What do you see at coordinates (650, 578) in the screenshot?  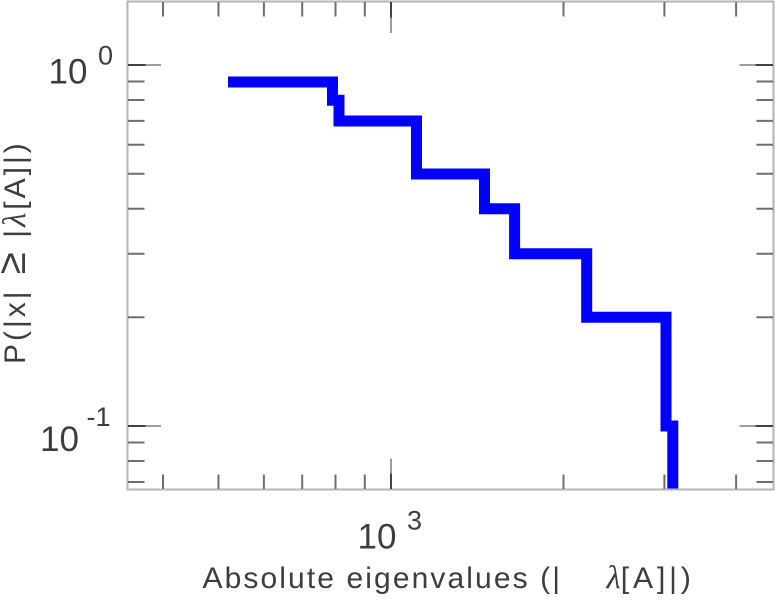 I see `svg-text: λ[A]|)` at bounding box center [650, 578].